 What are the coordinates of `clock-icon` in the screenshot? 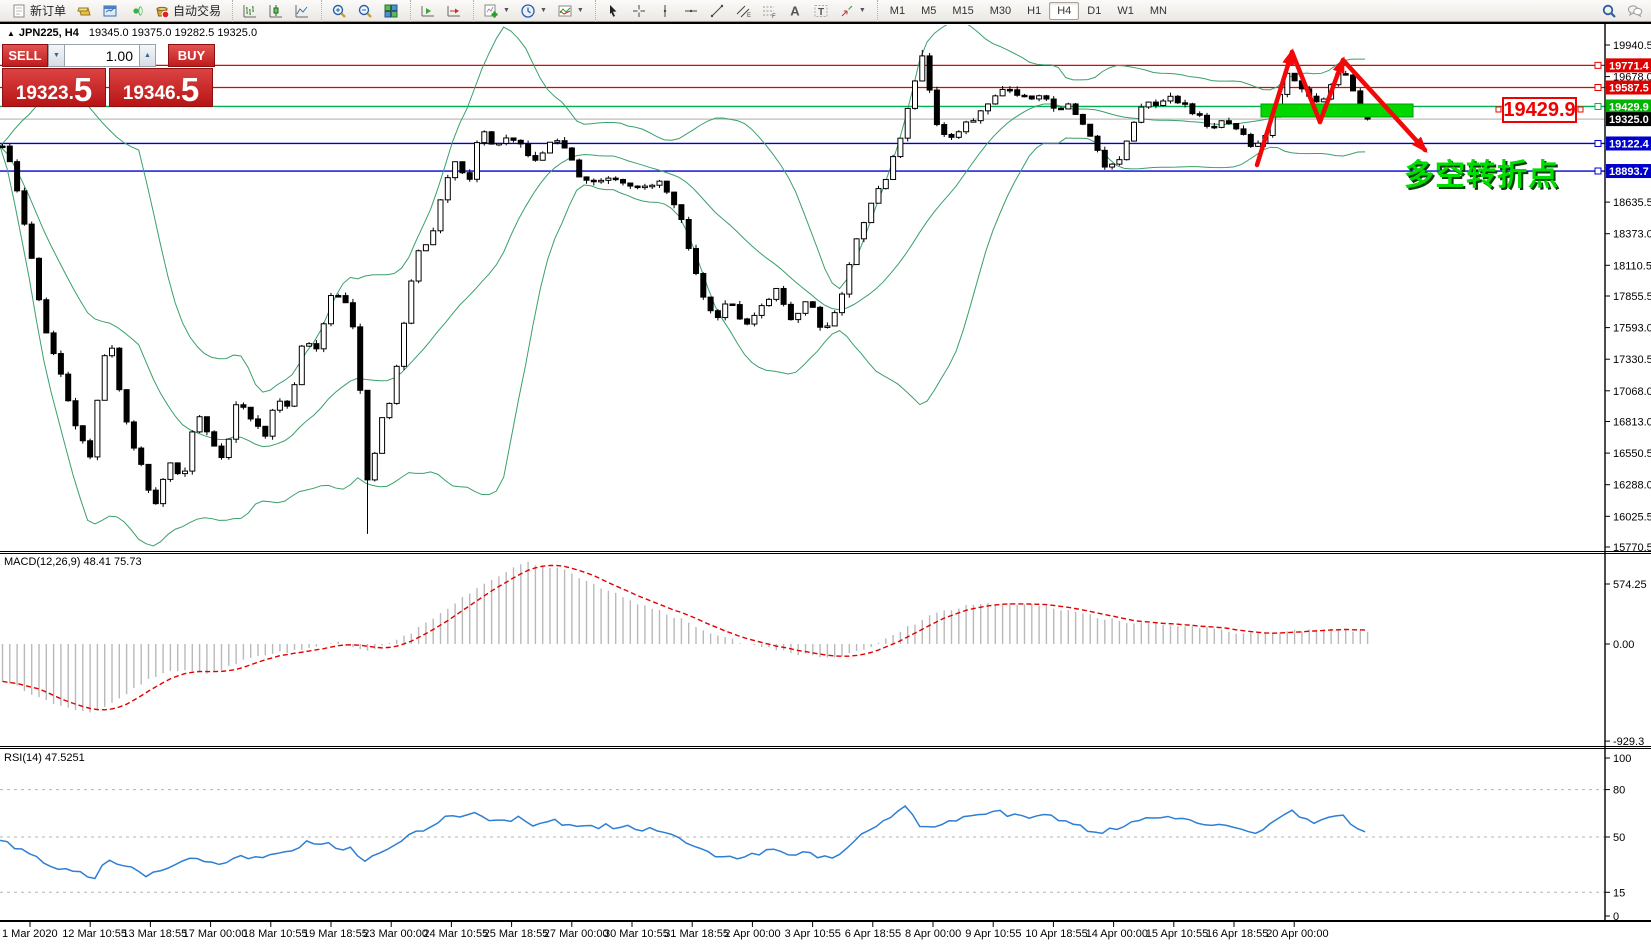 It's located at (528, 11).